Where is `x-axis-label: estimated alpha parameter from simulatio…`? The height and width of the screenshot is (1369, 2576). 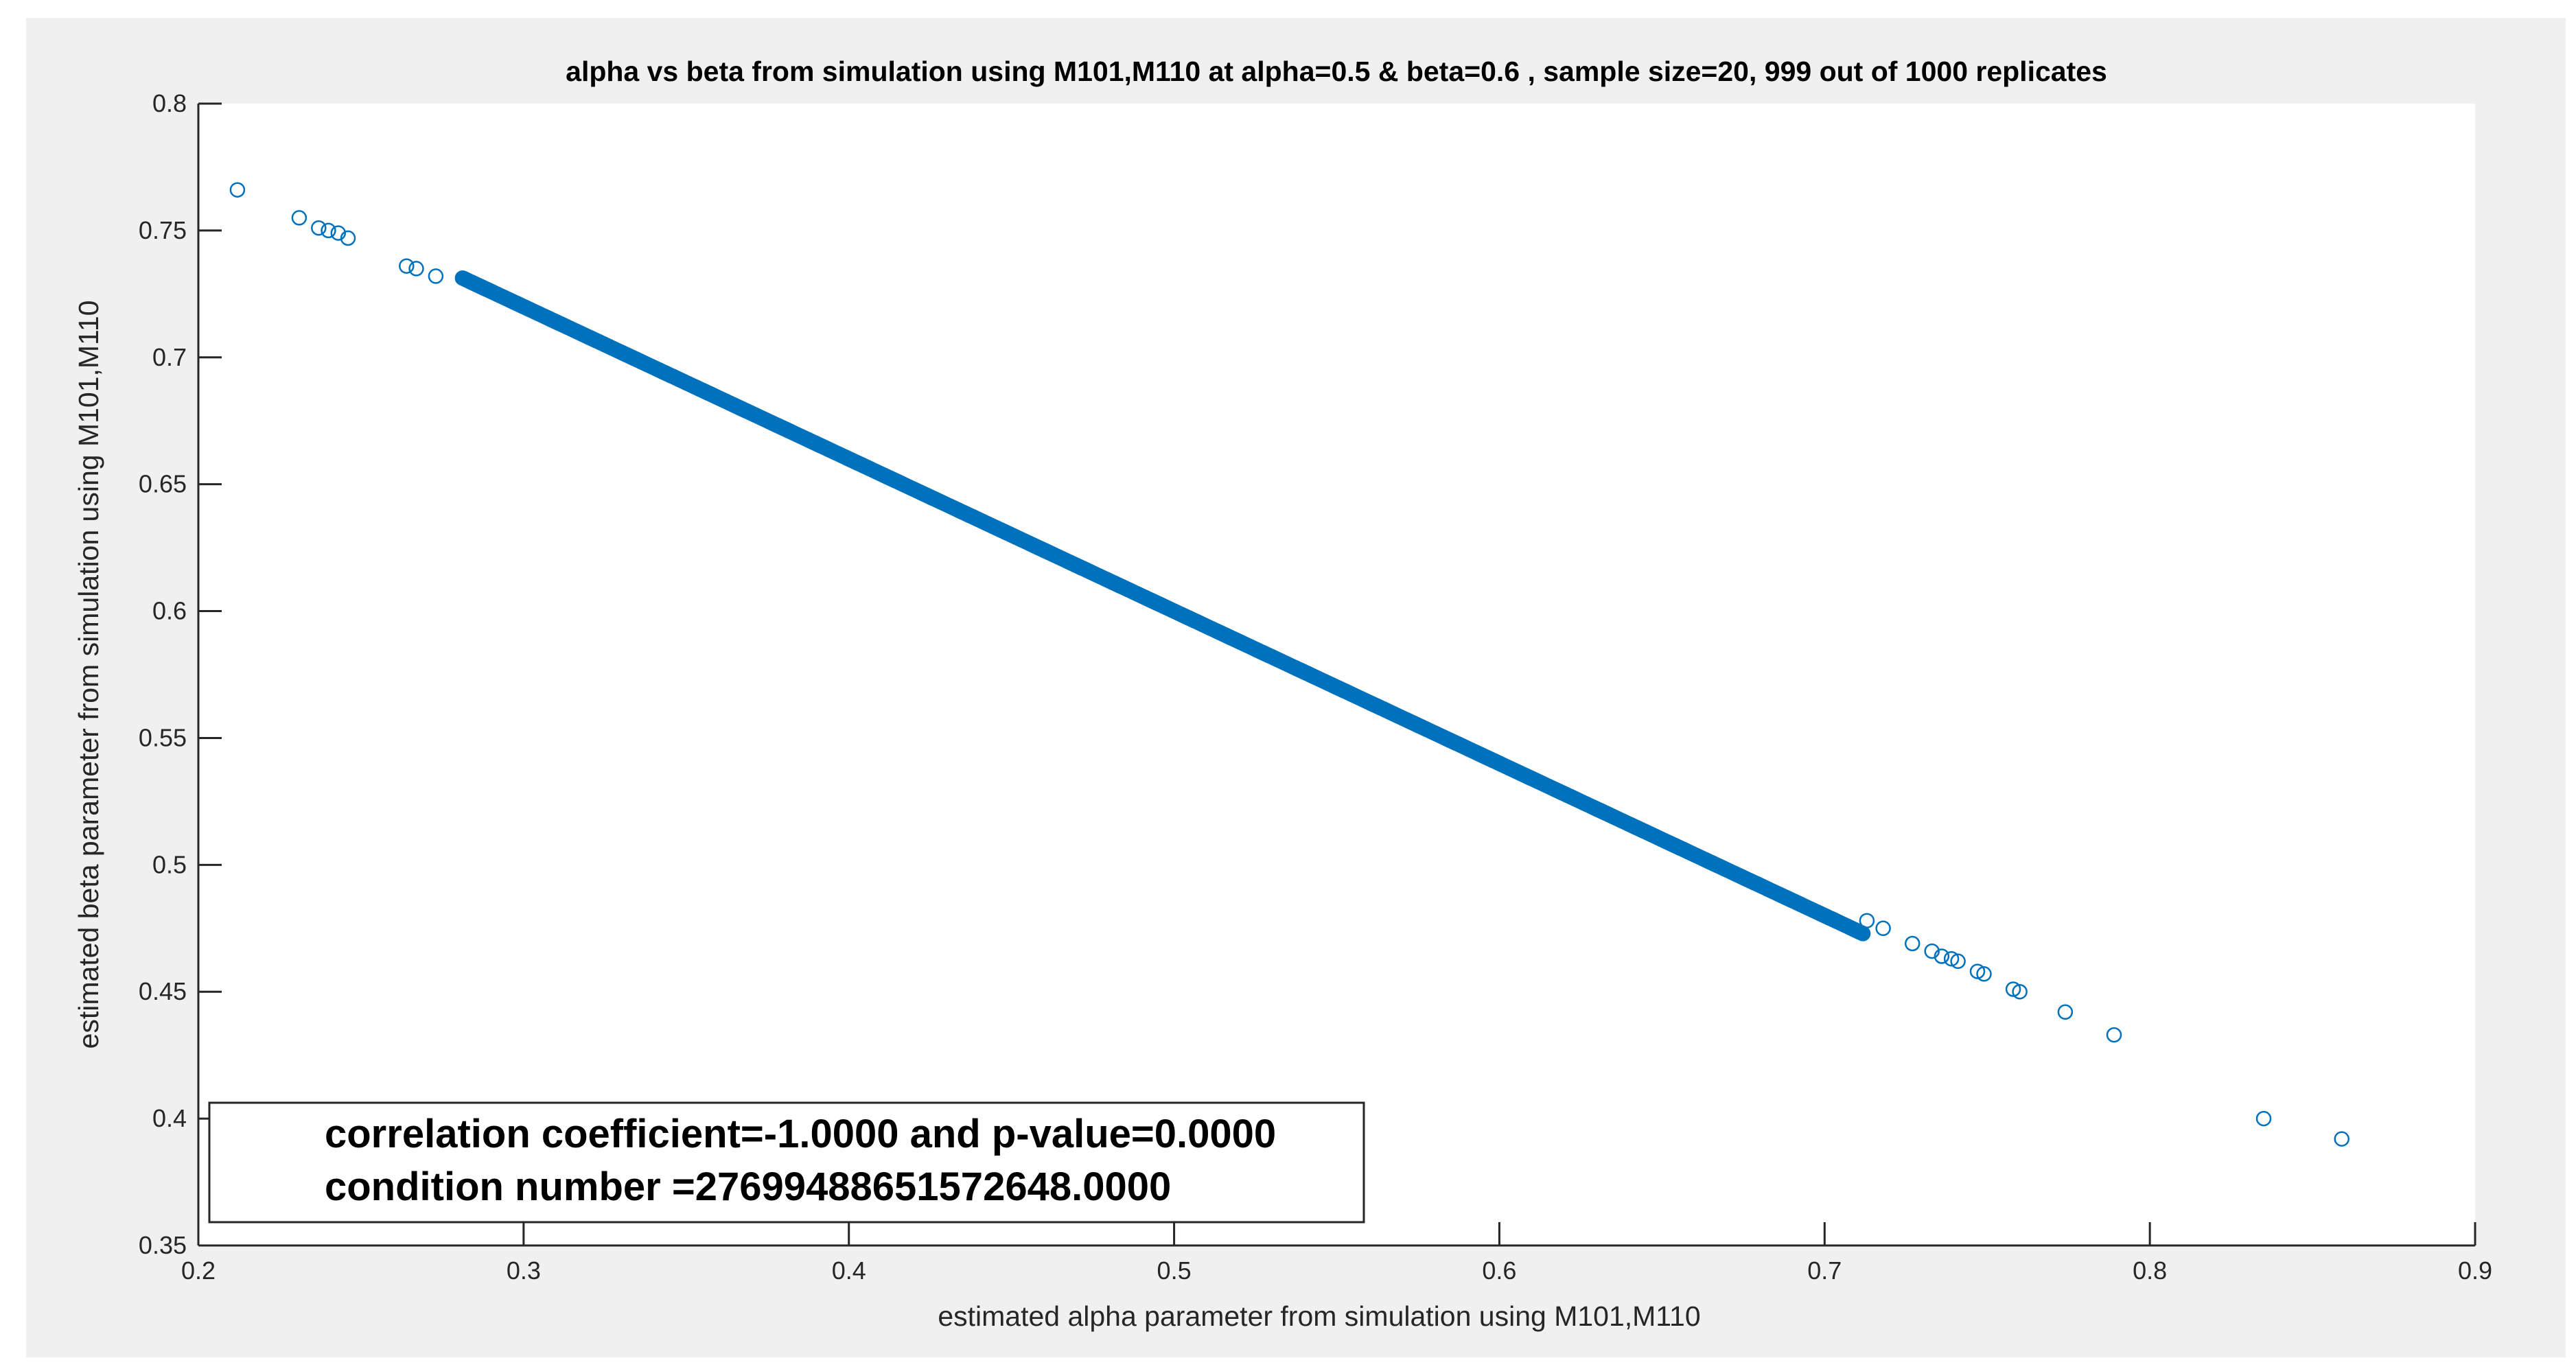 x-axis-label: estimated alpha parameter from simulatio… is located at coordinates (1319, 1316).